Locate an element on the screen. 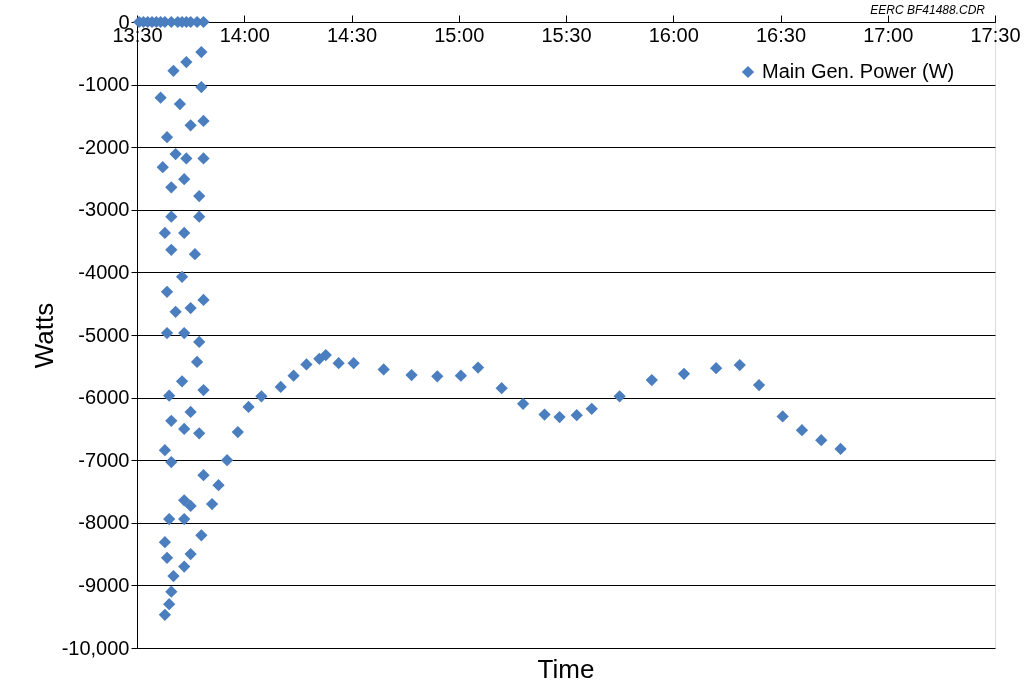 The width and height of the screenshot is (1029, 687). legend-label: Main Gen. Power (W) is located at coordinates (858, 71).